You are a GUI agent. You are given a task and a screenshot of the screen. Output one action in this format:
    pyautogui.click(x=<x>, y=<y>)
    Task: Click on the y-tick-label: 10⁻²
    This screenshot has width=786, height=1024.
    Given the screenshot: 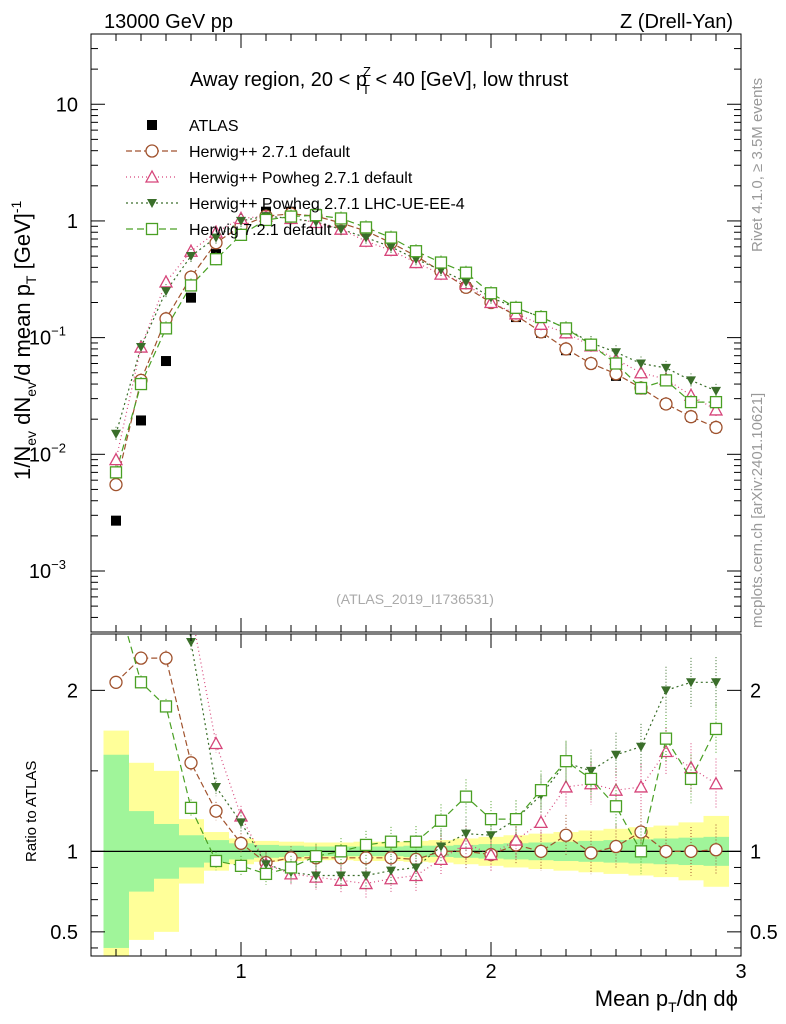 What is the action you would take?
    pyautogui.click(x=47, y=453)
    